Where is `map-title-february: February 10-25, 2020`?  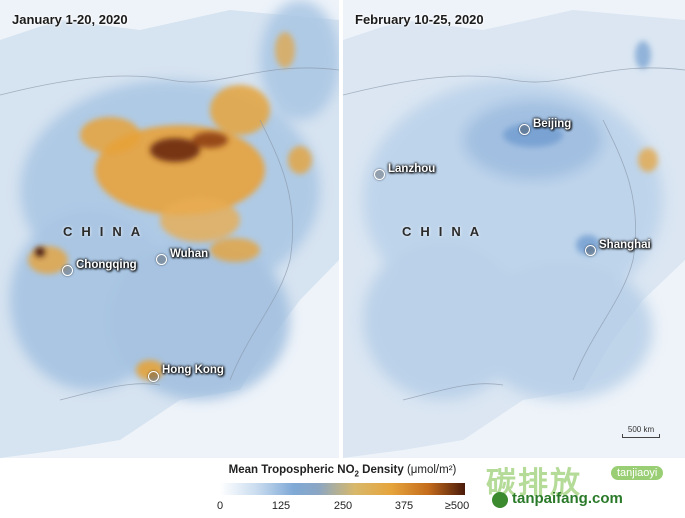
map-title-february: February 10-25, 2020 is located at coordinates (419, 19).